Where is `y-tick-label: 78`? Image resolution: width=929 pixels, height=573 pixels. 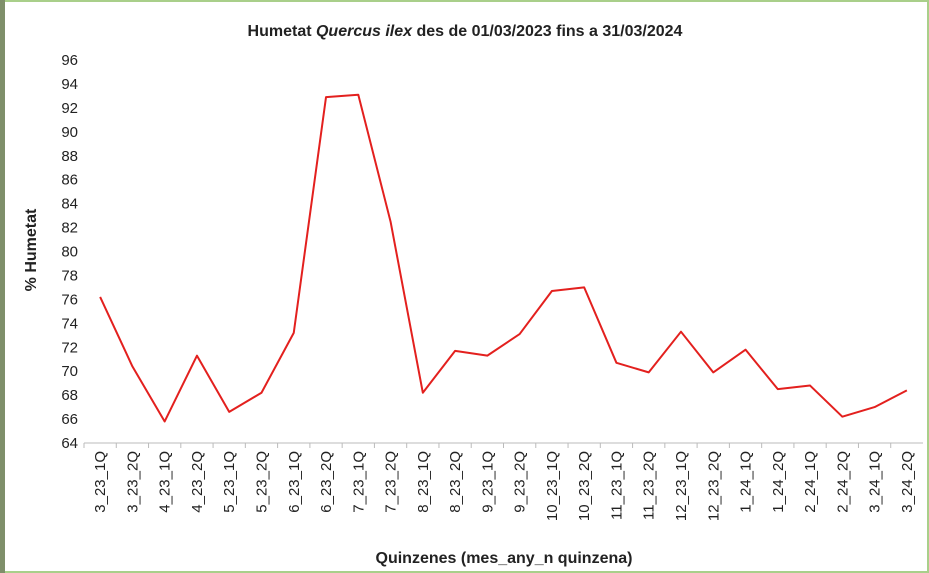 y-tick-label: 78 is located at coordinates (69, 275).